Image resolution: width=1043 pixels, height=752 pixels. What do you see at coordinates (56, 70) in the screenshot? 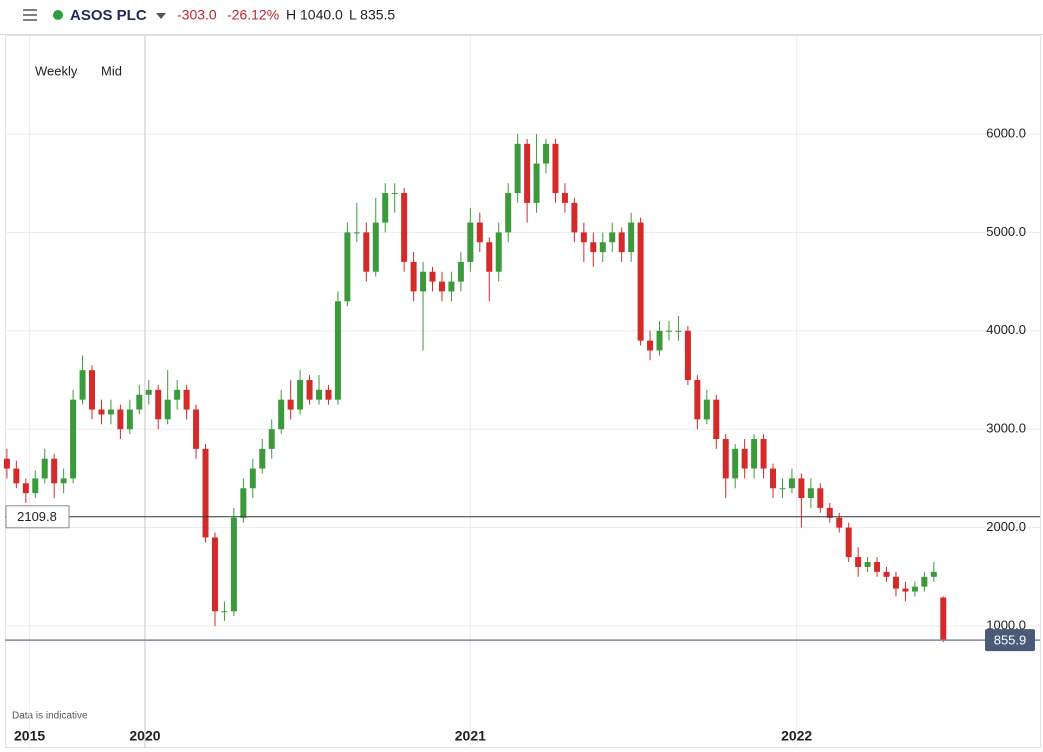
I see `interval: Weekly` at bounding box center [56, 70].